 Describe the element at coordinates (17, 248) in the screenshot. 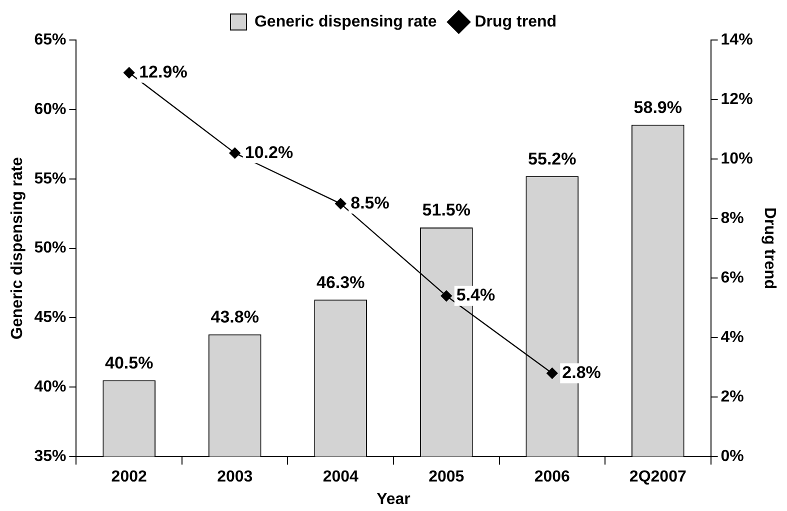

I see `y-axis-title: Generic dispensing rate` at that location.